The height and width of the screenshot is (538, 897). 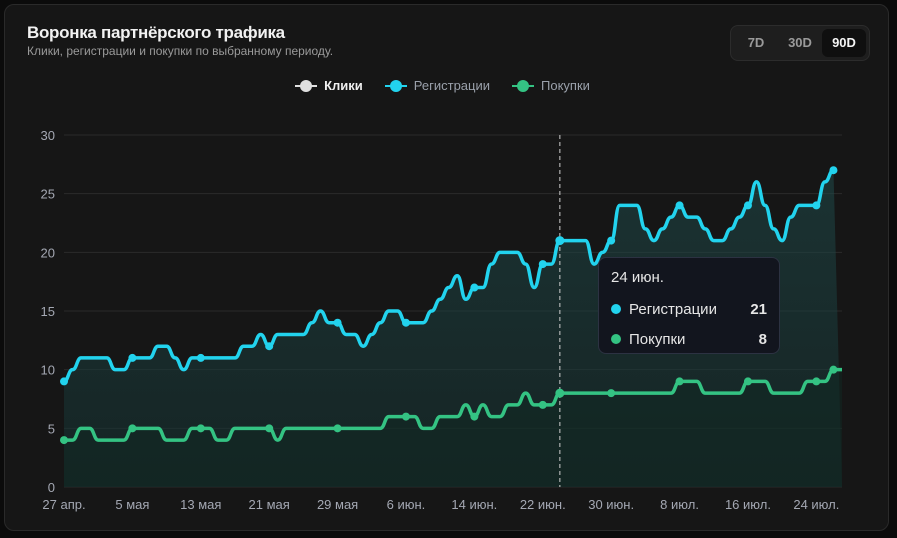 What do you see at coordinates (616, 309) in the screenshot?
I see `registrations-dot-icon` at bounding box center [616, 309].